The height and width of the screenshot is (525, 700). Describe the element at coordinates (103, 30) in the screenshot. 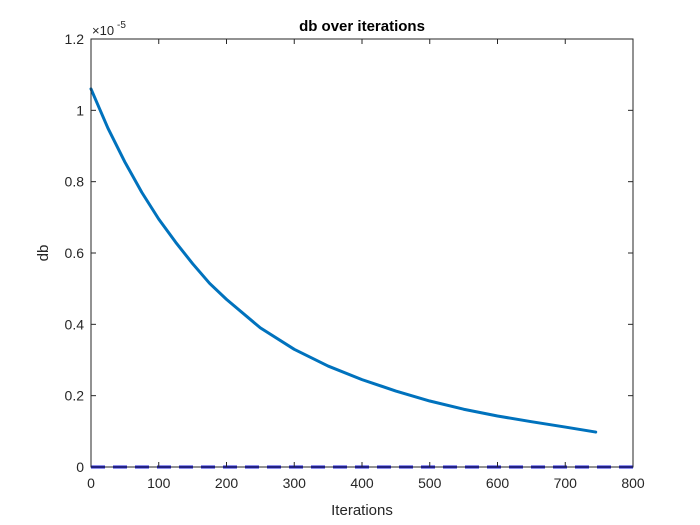

I see `y-exponent-base: ×10` at that location.